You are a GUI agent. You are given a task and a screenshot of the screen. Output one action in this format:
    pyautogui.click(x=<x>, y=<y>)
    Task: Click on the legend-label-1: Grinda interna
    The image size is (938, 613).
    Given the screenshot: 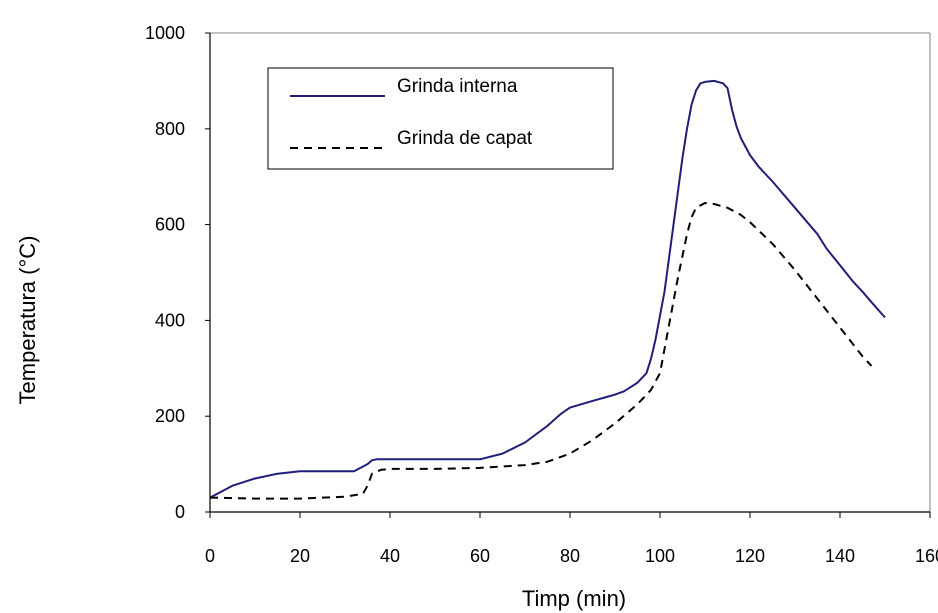 What is the action you would take?
    pyautogui.click(x=457, y=86)
    